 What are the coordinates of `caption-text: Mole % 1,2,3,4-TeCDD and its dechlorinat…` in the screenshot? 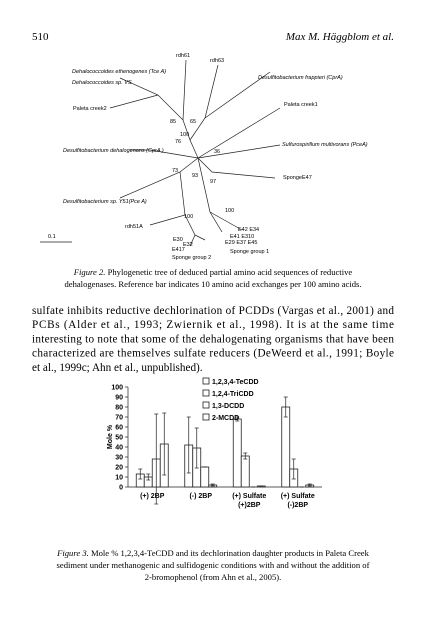 It's located at (230, 553).